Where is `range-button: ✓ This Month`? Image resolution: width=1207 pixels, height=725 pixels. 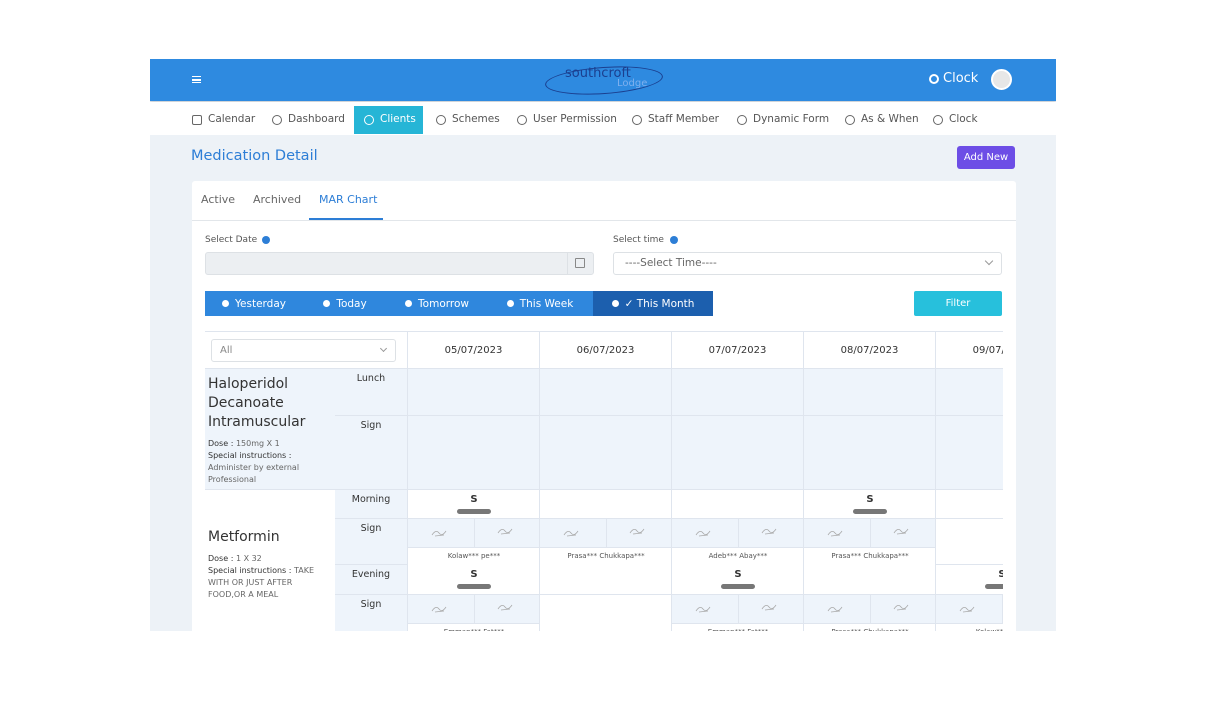
range-button: ✓ This Month is located at coordinates (653, 303).